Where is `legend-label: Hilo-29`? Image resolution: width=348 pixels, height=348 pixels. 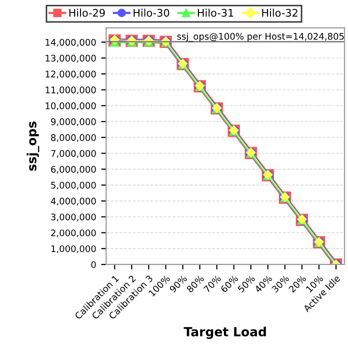 legend-label: Hilo-29 is located at coordinates (87, 12).